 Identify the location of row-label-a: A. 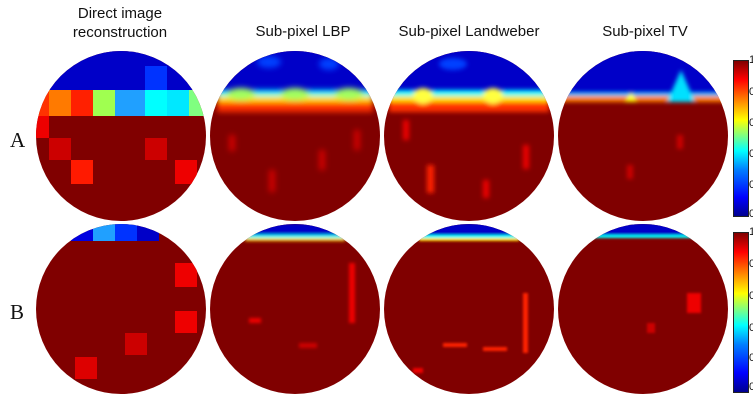
(18, 140).